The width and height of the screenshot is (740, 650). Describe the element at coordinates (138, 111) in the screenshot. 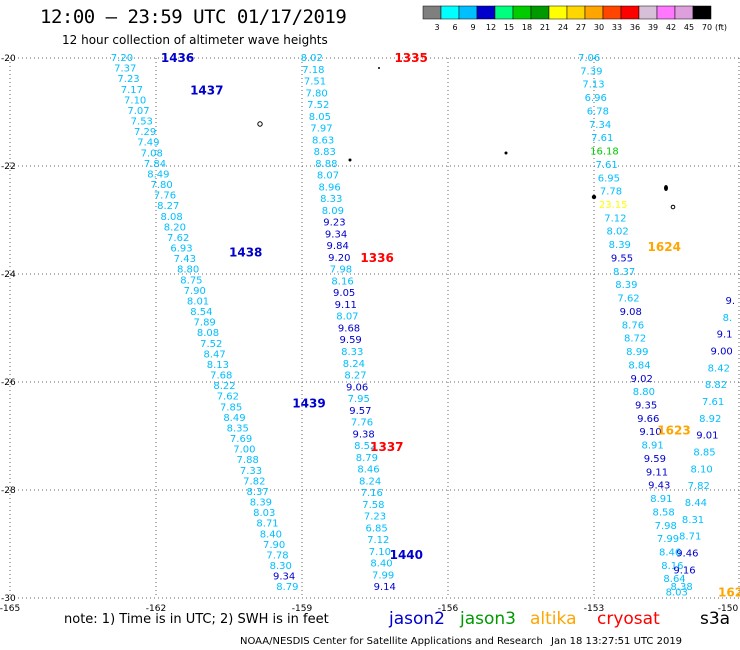

I see `swh-value-jason2: 7.07` at that location.